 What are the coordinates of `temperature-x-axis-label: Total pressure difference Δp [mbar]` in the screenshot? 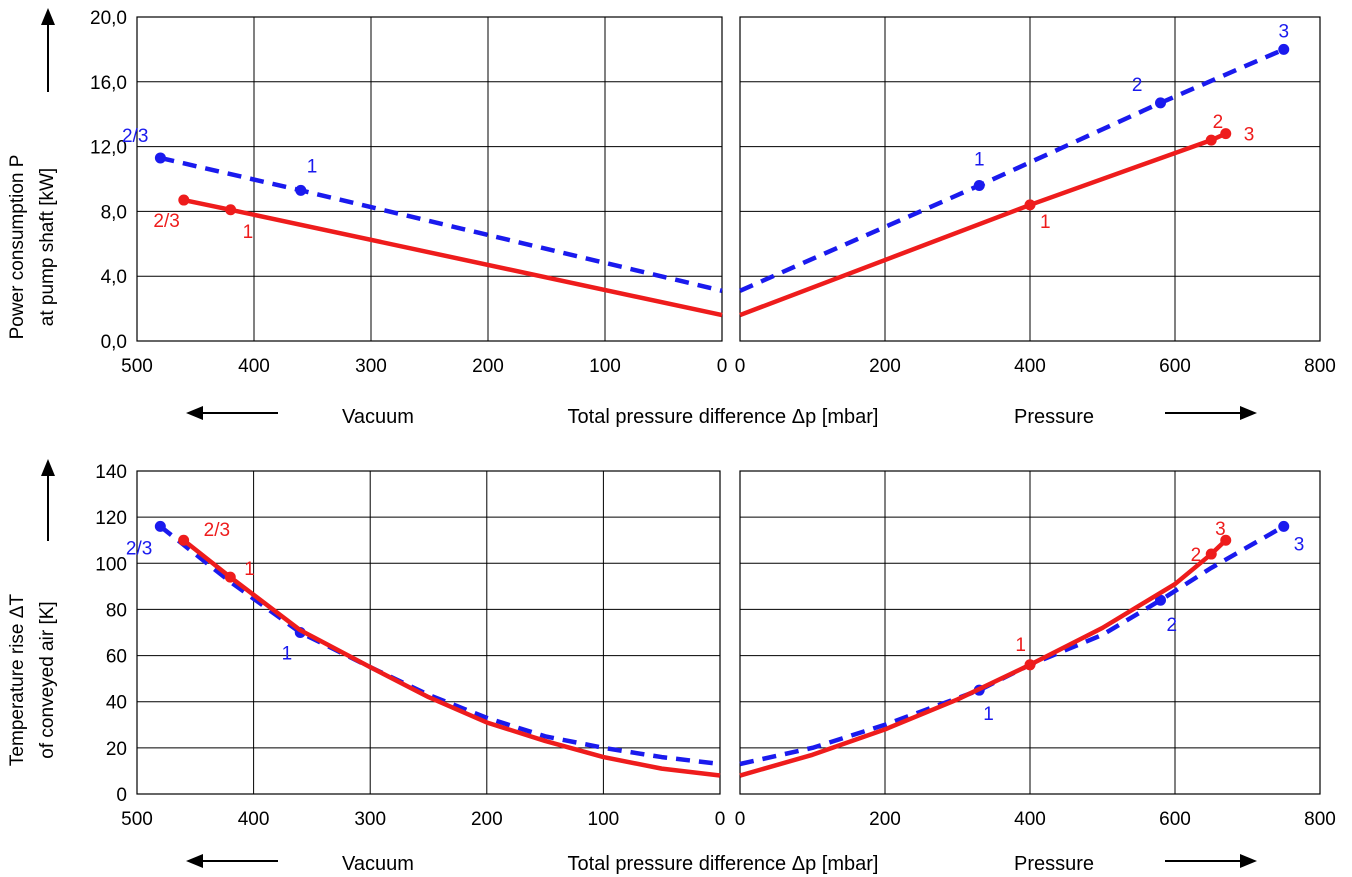 It's located at (723, 864).